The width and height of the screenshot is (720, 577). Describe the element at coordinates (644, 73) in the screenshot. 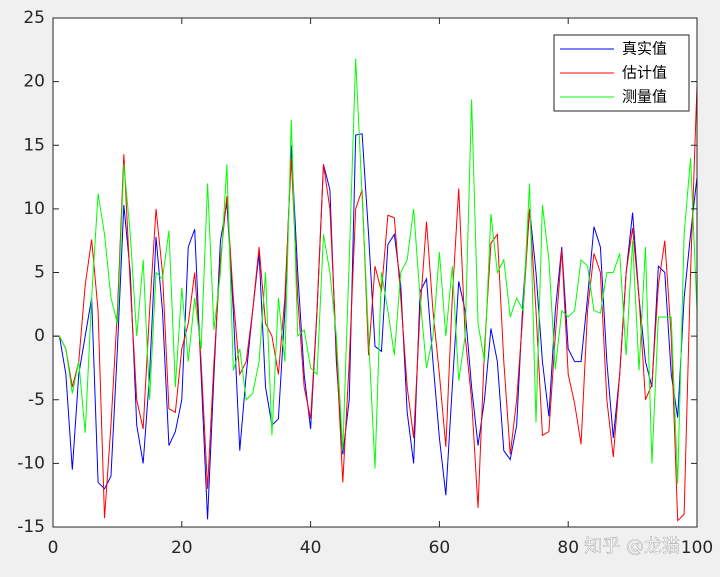

I see `legend-label: 估计值` at that location.